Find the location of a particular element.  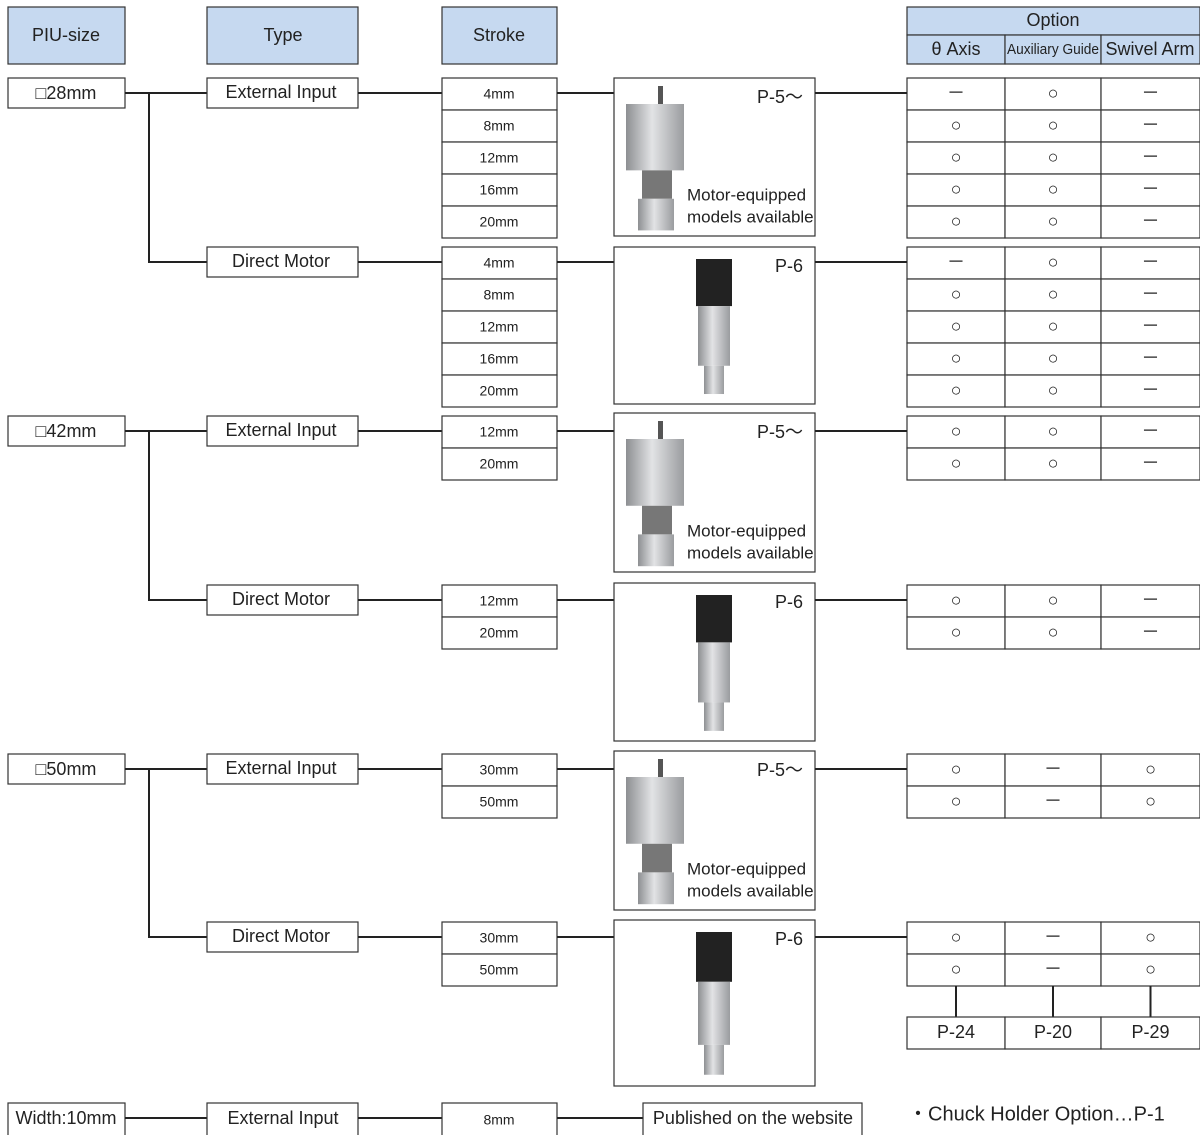

stroke-label: 30mm is located at coordinates (499, 938).